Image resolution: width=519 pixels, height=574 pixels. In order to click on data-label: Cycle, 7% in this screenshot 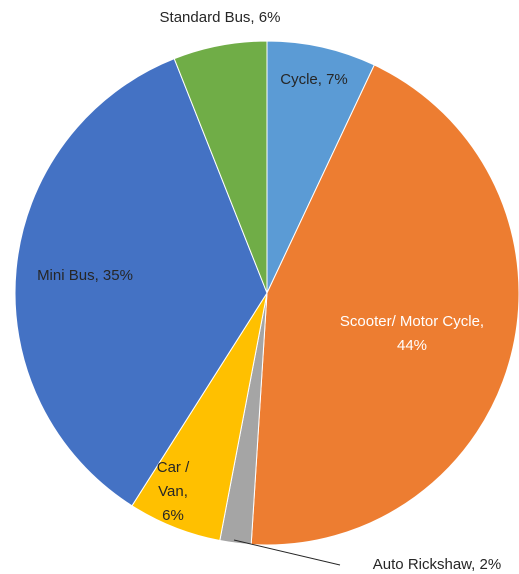, I will do `click(314, 79)`.